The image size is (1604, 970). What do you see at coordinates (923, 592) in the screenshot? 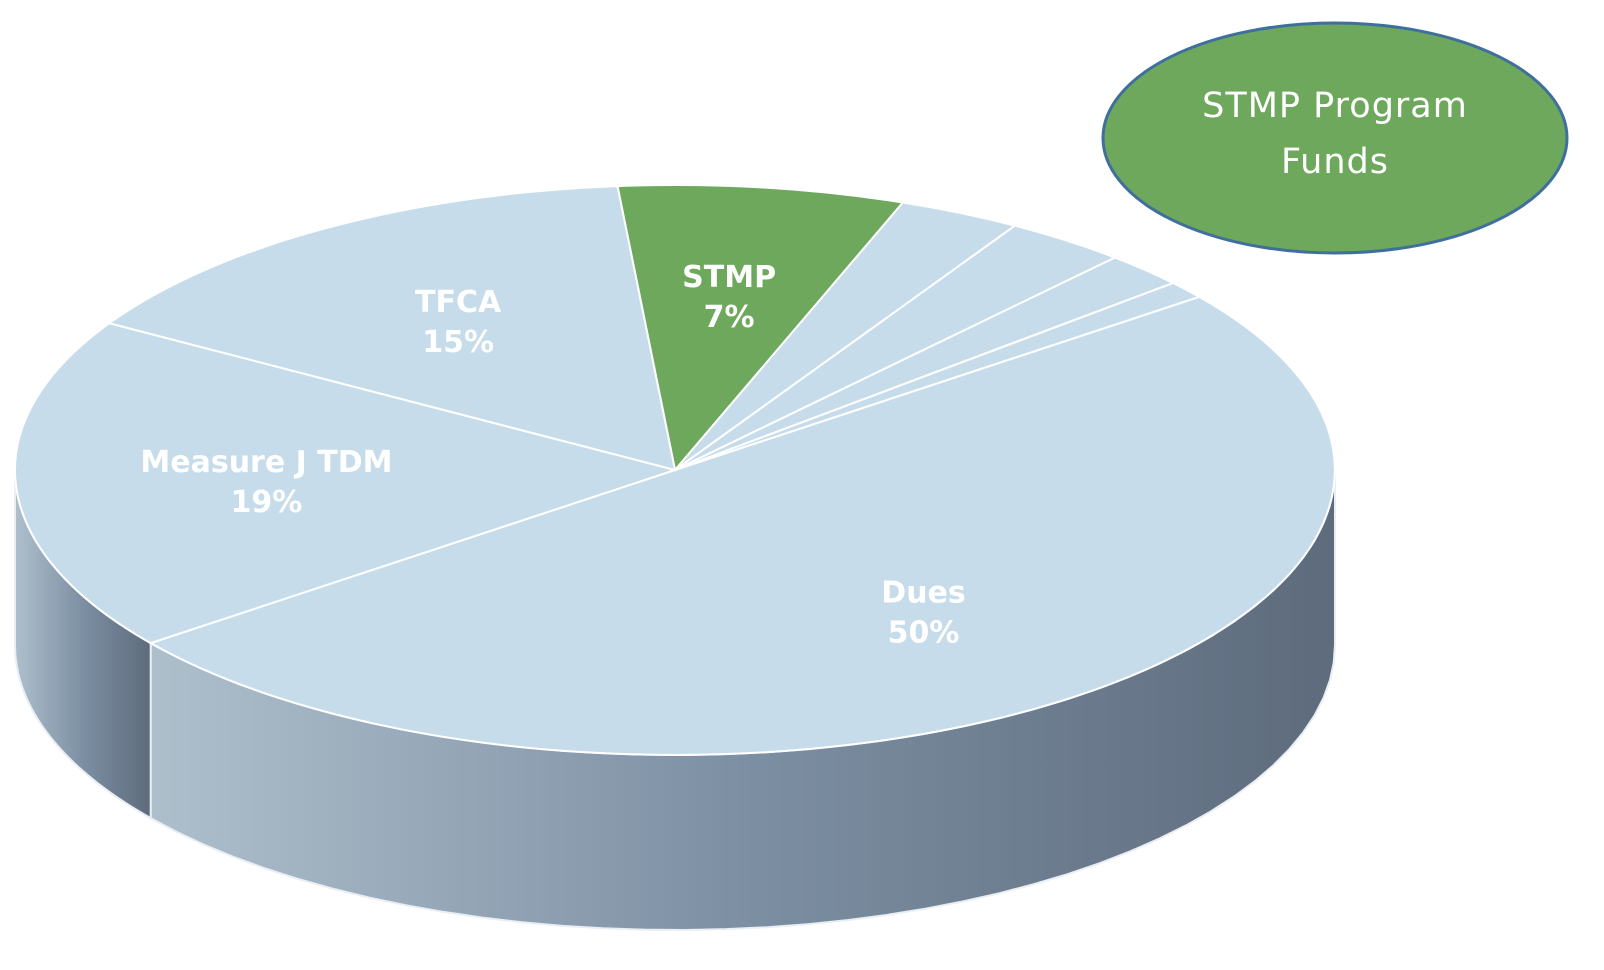
I see `slice-name: Dues` at bounding box center [923, 592].